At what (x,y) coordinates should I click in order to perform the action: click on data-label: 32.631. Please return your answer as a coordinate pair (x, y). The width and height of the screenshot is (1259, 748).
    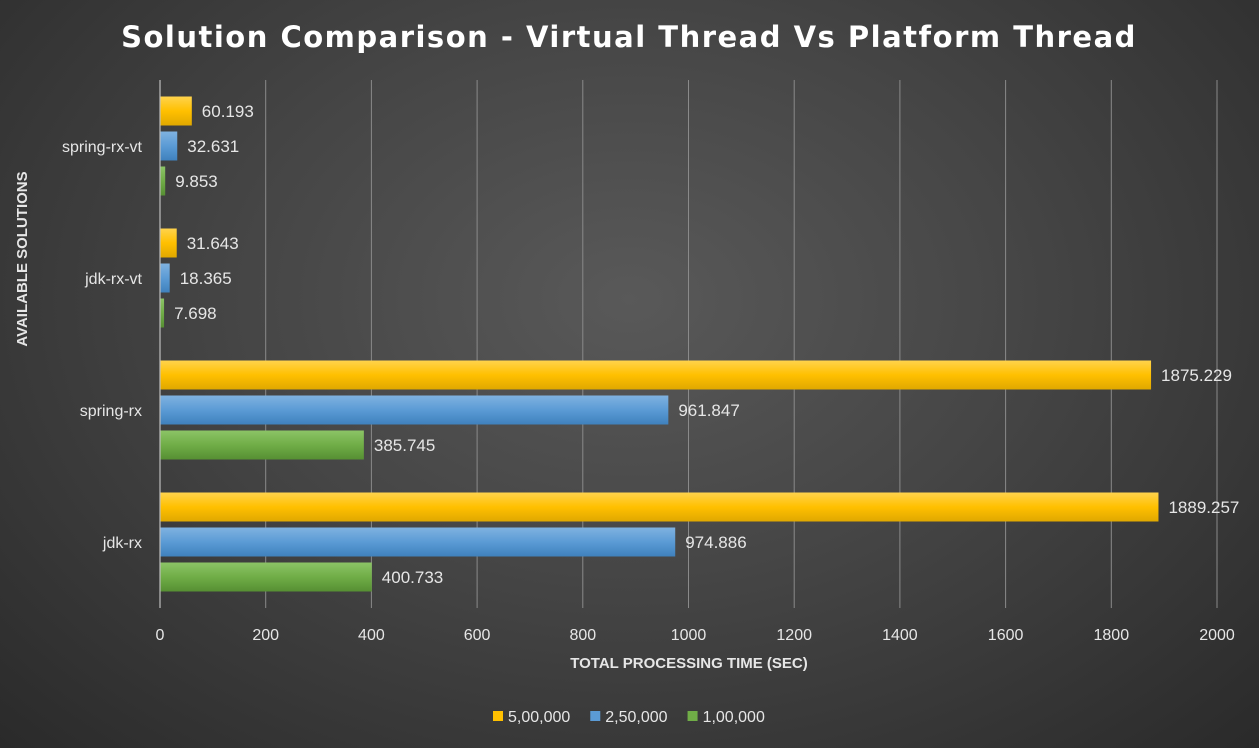
    Looking at the image, I should click on (213, 146).